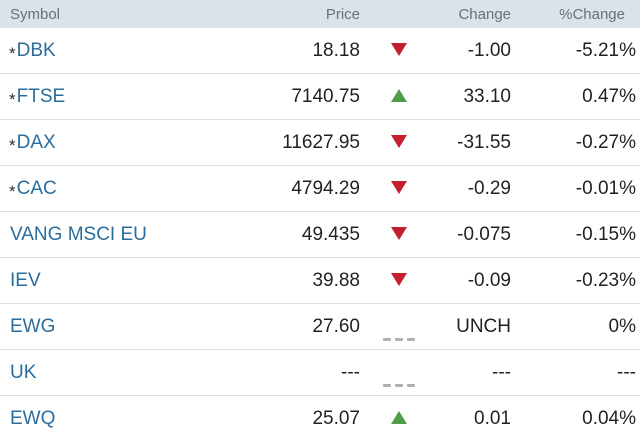 Image resolution: width=640 pixels, height=442 pixels. Describe the element at coordinates (489, 188) in the screenshot. I see `change-cell: -0.29` at that location.